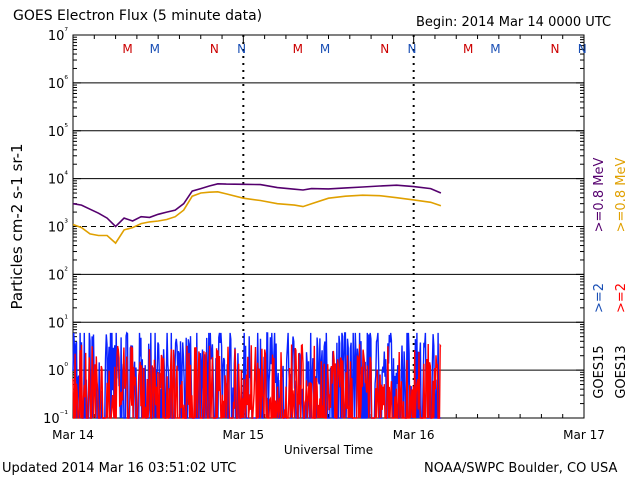 The width and height of the screenshot is (640, 480). Describe the element at coordinates (521, 468) in the screenshot. I see `credit-text: NOAA/SWPC Boulder, CO USA` at that location.